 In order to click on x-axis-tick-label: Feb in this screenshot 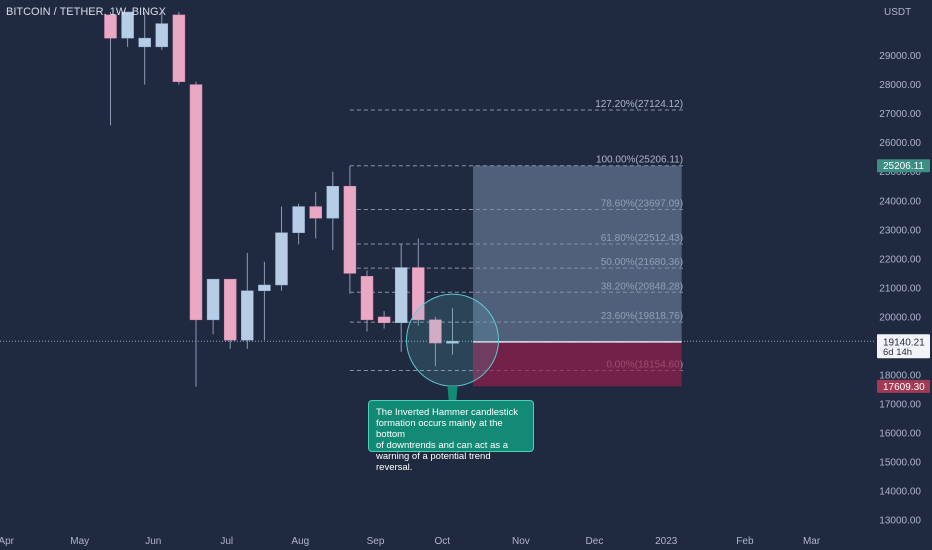, I will do `click(745, 541)`.